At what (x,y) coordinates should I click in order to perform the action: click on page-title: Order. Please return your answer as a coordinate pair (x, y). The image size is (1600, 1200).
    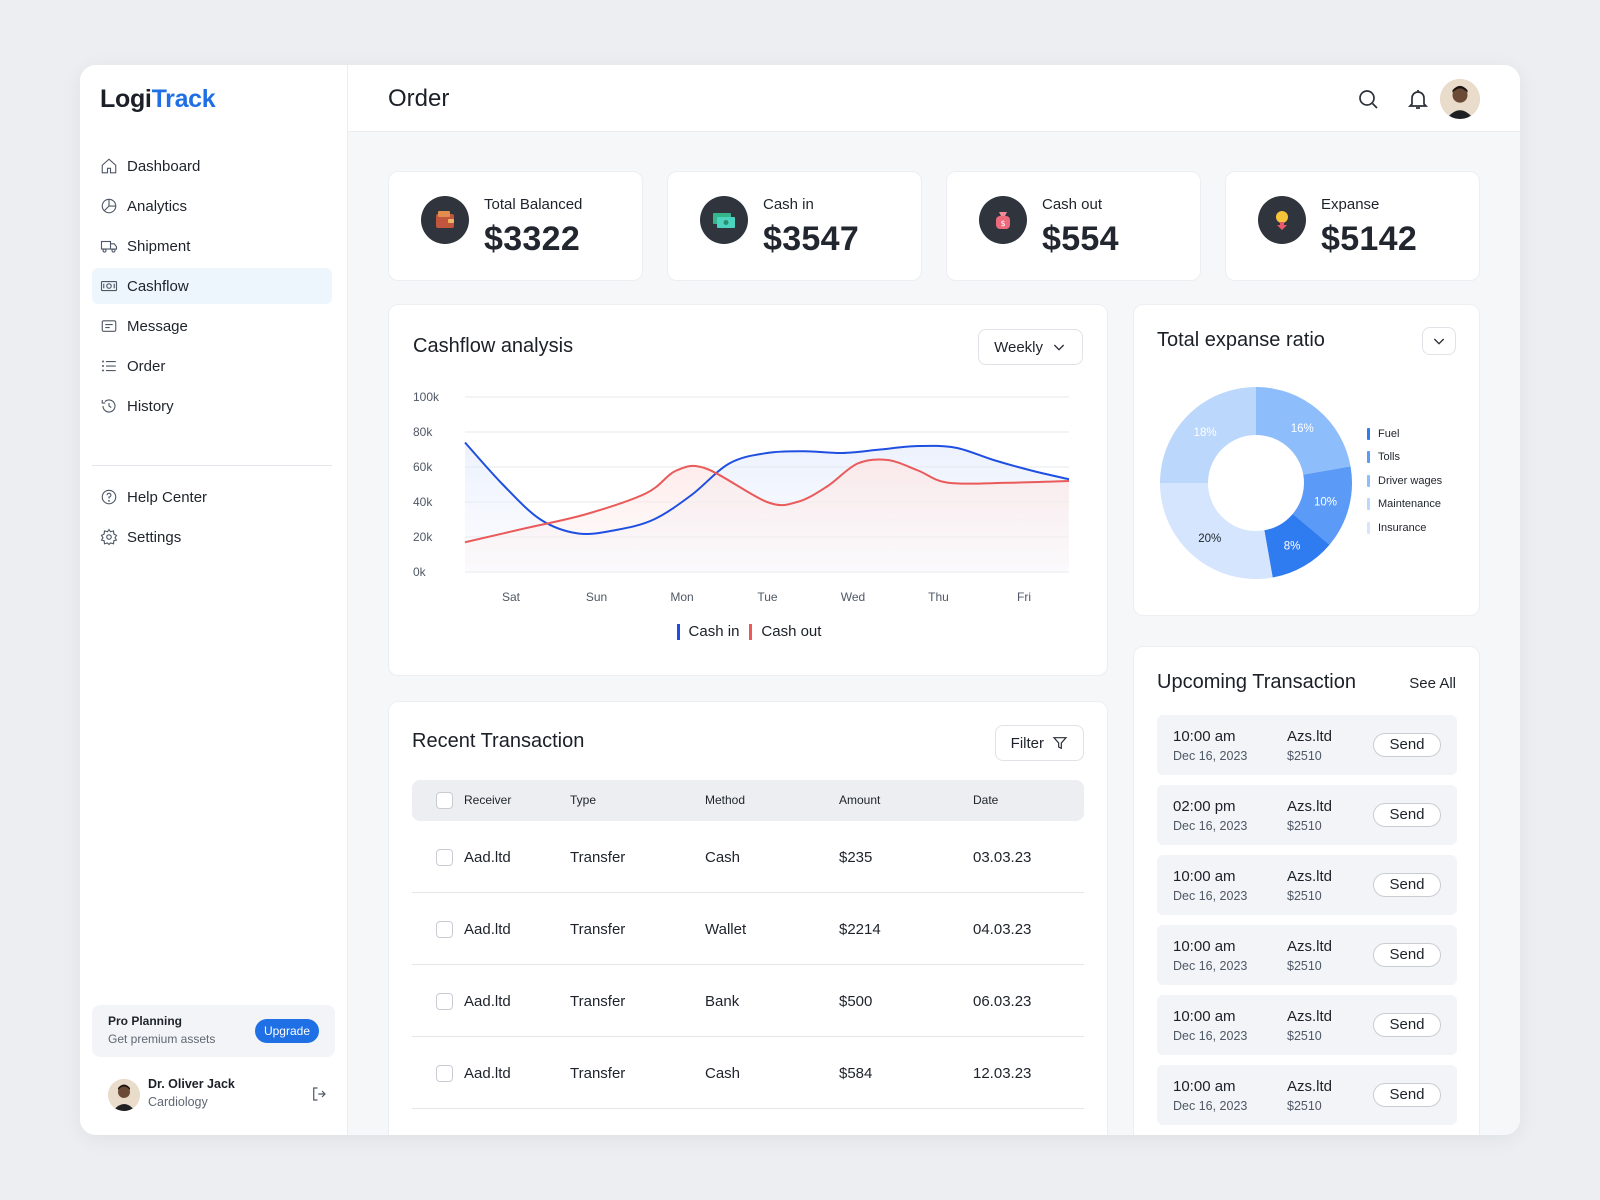
    Looking at the image, I should click on (419, 98).